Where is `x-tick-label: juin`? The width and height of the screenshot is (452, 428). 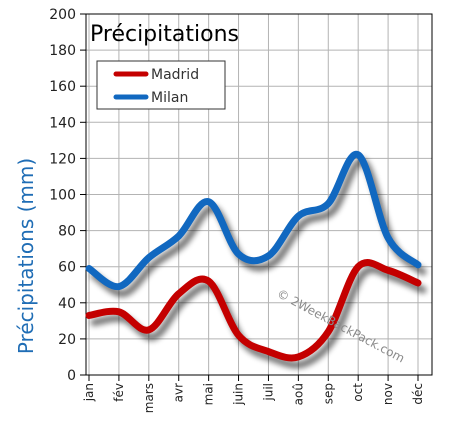 x-tick-label: juin is located at coordinates (239, 394).